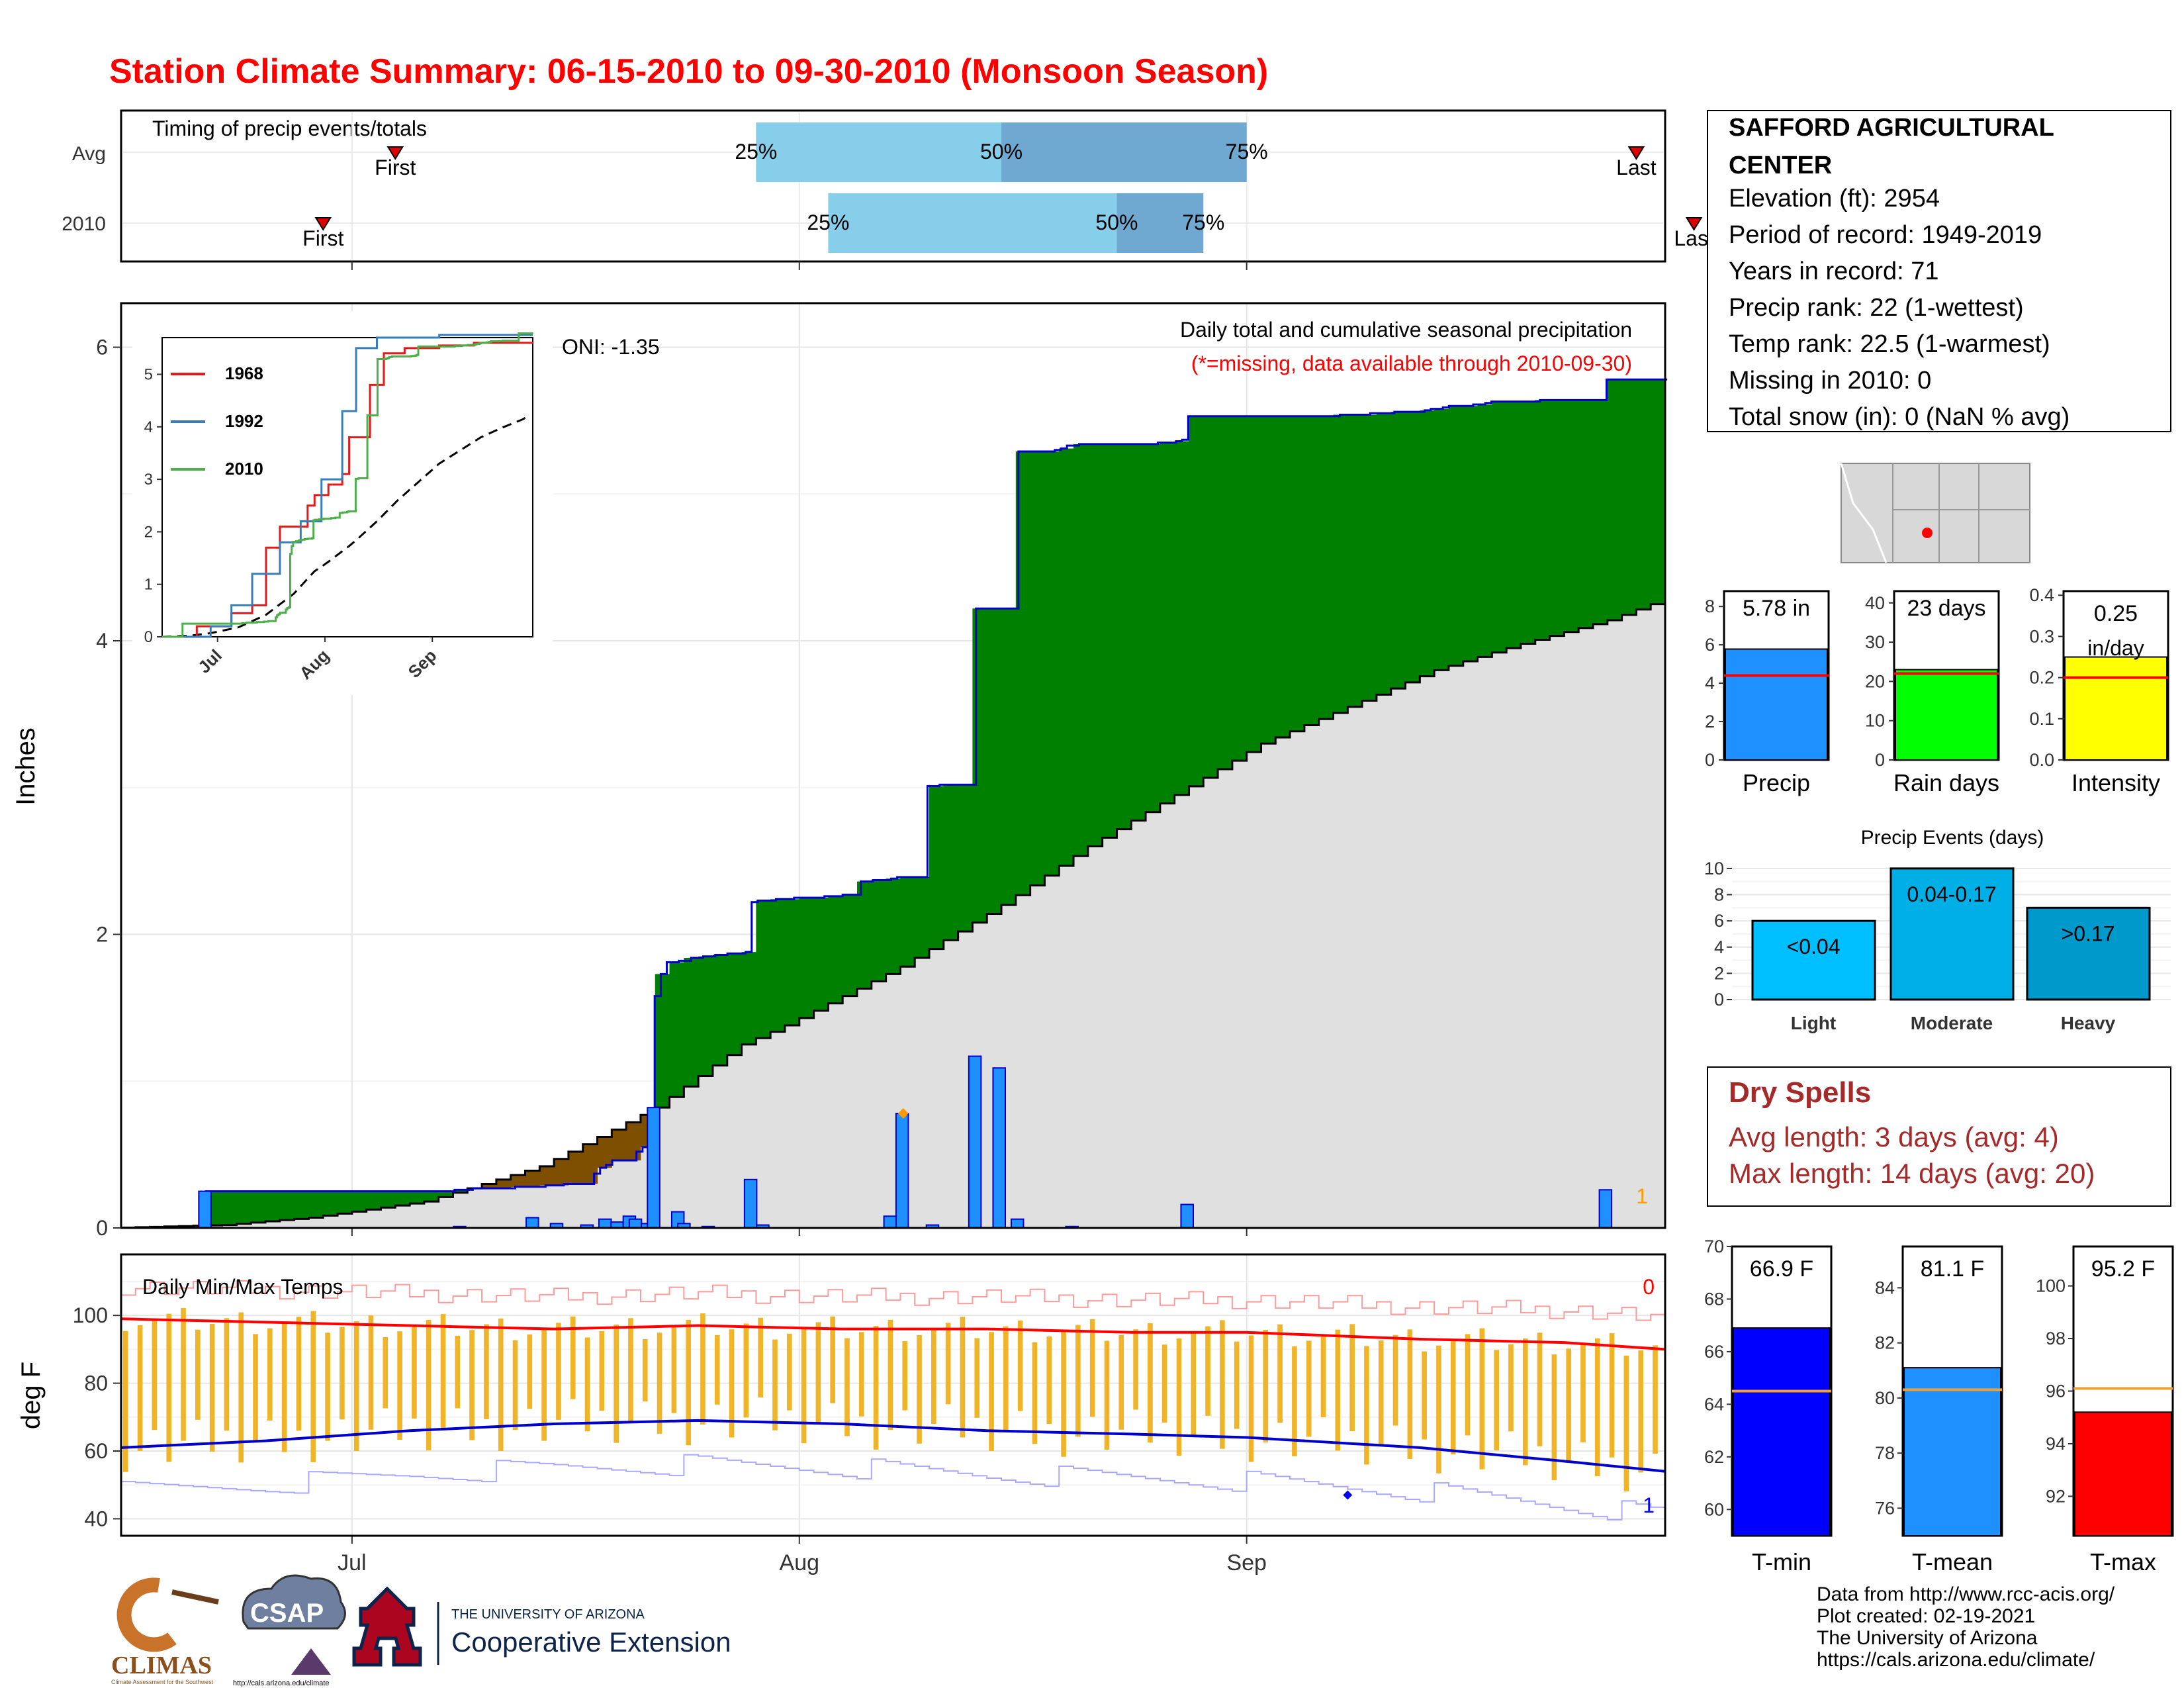 The image size is (2184, 1688). I want to click on precip-y-tick-label: 0, so click(102, 1228).